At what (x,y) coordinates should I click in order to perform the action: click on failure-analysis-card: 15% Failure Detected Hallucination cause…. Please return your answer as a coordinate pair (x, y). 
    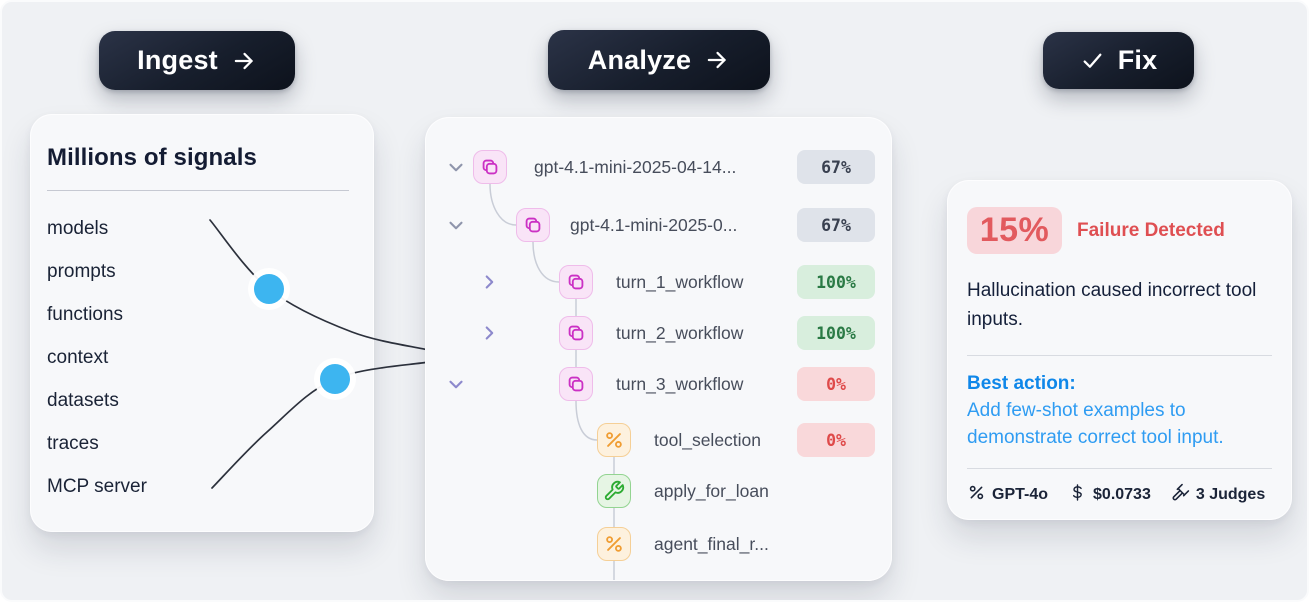
    Looking at the image, I should click on (1119, 350).